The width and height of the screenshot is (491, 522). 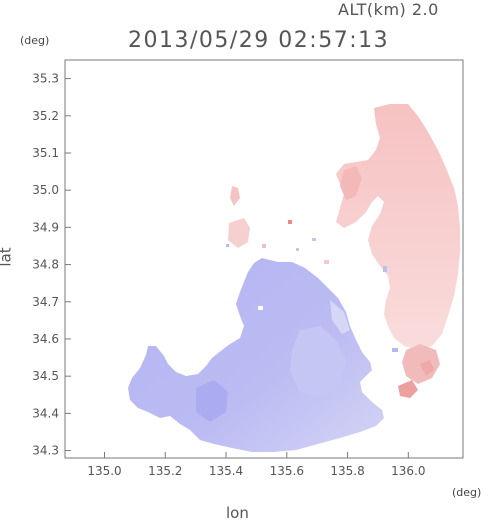 I want to click on x-axis-unit: (deg), so click(x=467, y=492).